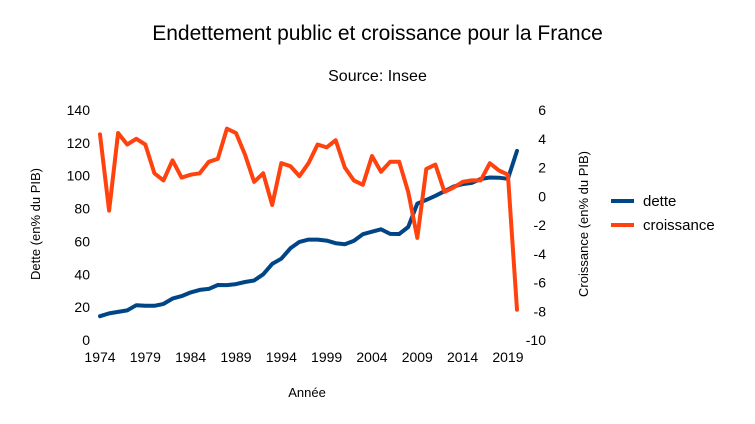 The height and width of the screenshot is (424, 755). I want to click on y2-tick-label: -4, so click(540, 254).